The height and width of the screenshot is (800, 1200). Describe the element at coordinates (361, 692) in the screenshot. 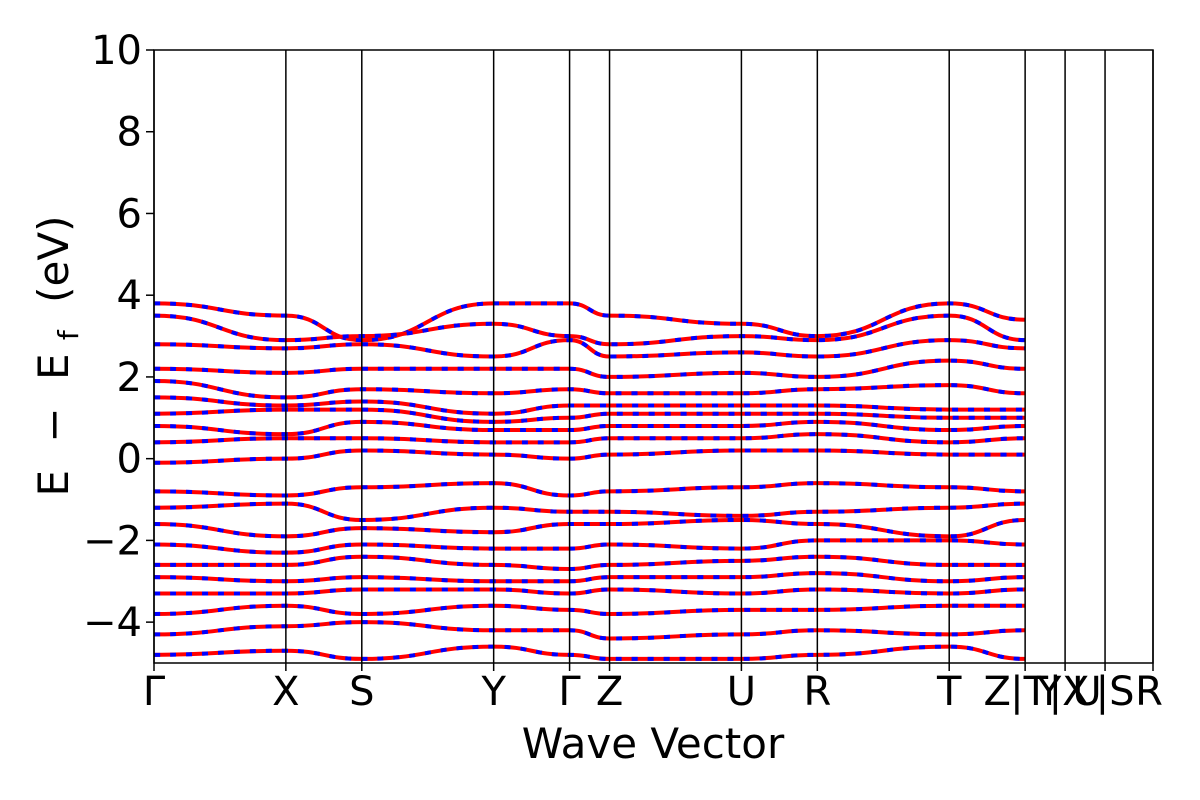

I see `x-tick-label: S` at that location.